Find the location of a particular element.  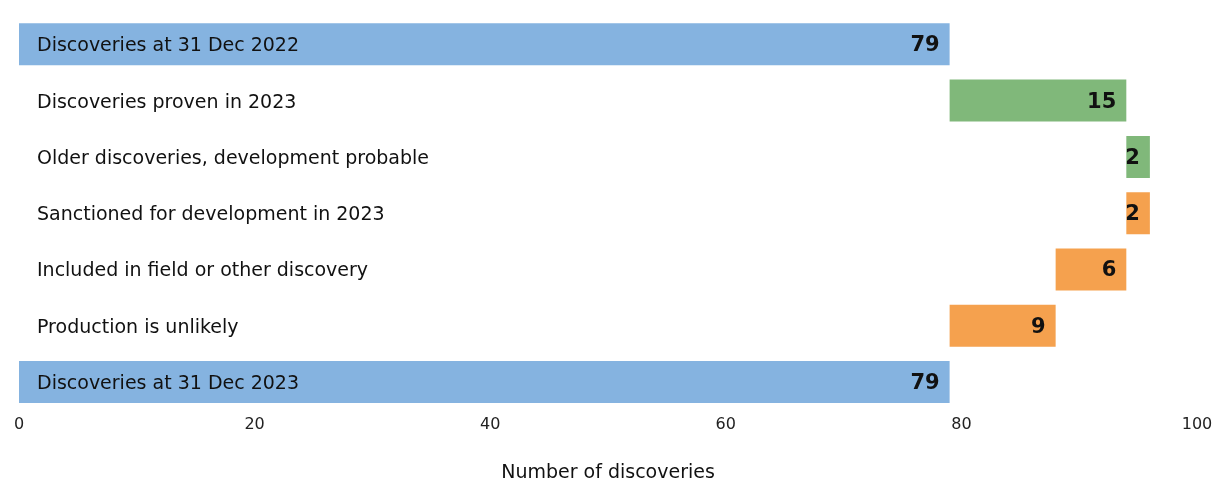

y-tick-label: Older discoveries, development probable is located at coordinates (233, 156).